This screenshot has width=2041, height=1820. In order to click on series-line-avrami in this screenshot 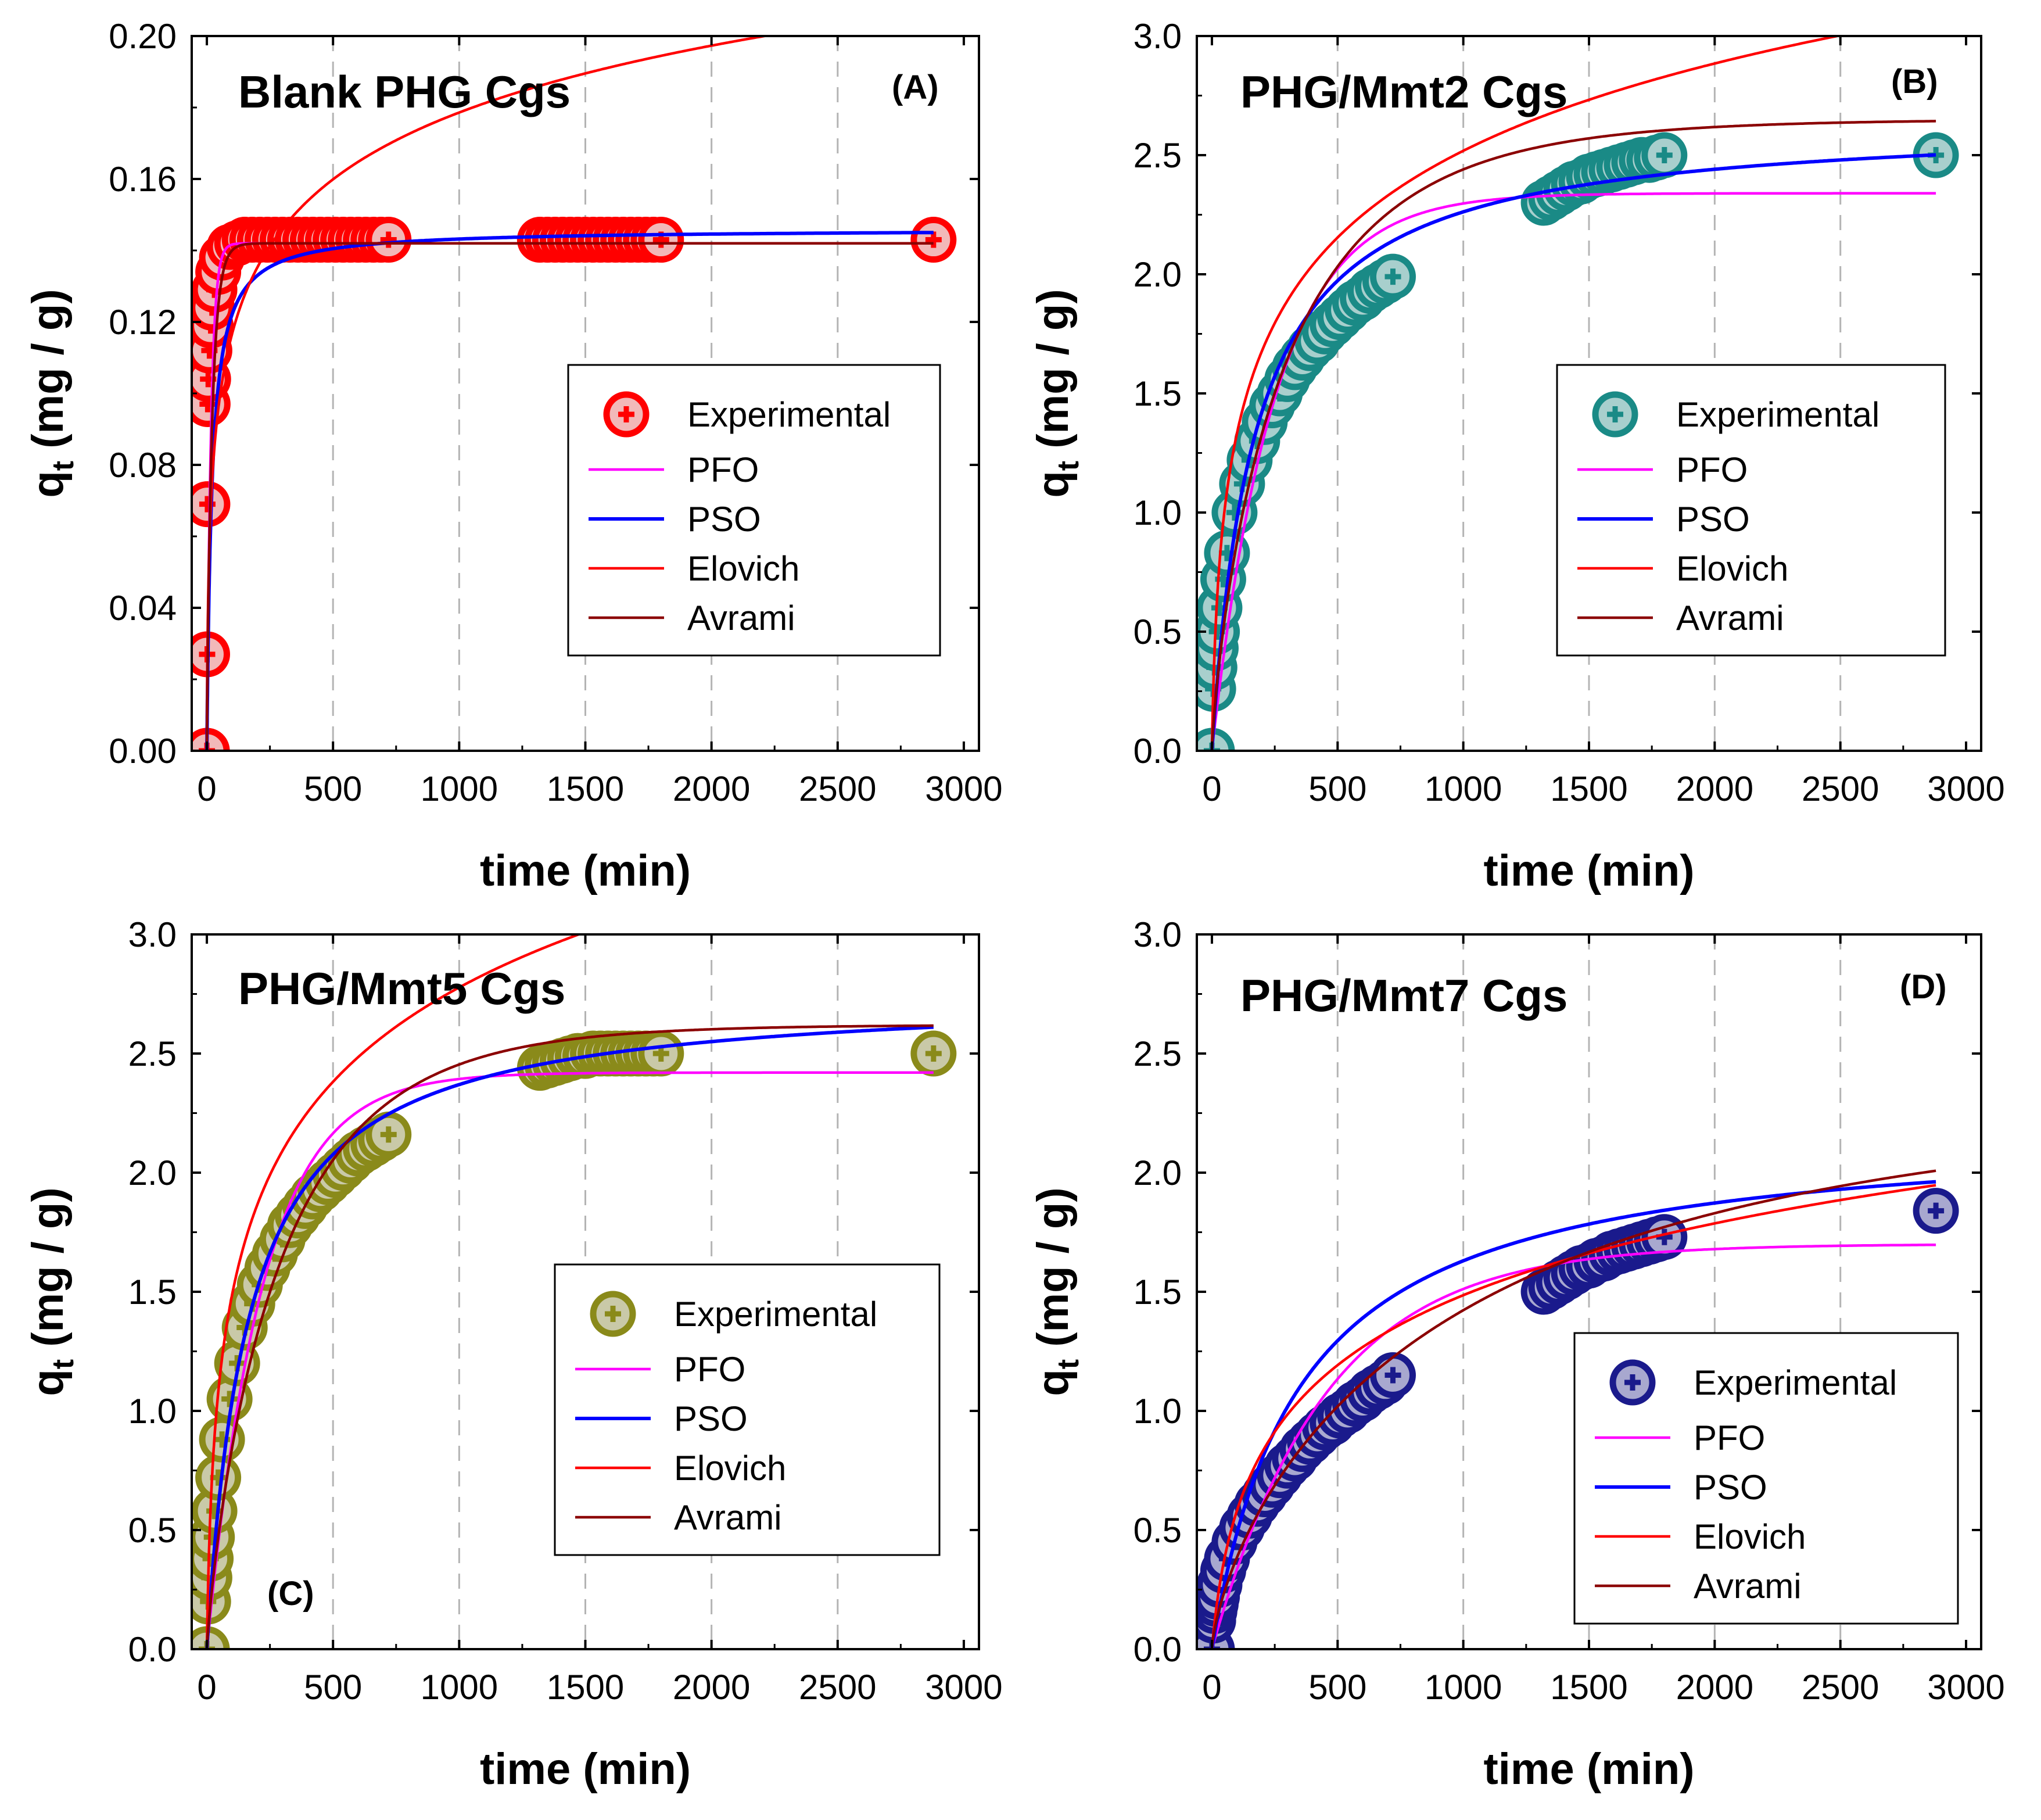, I will do `click(1573, 435)`.